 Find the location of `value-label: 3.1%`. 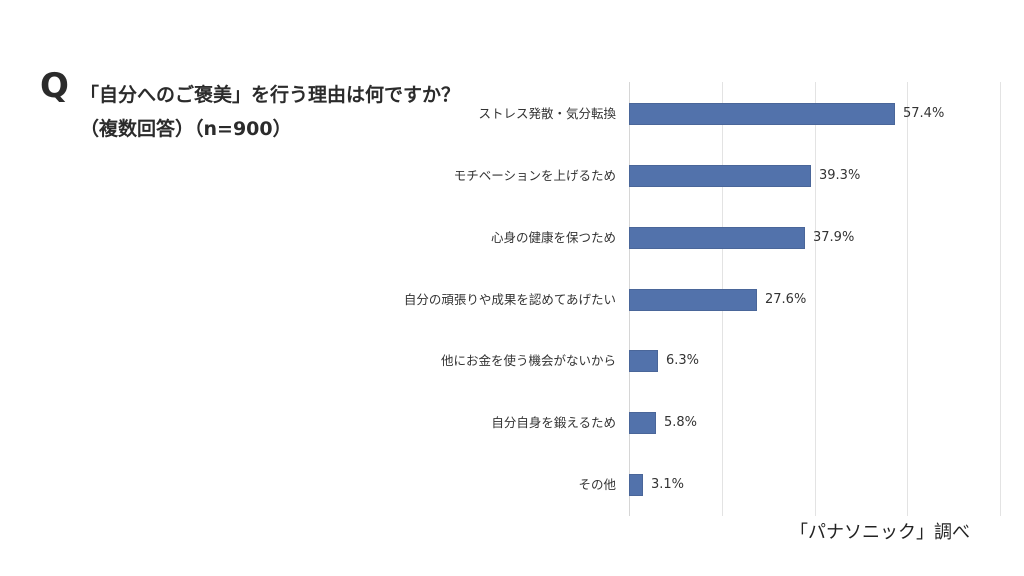

value-label: 3.1% is located at coordinates (668, 484).